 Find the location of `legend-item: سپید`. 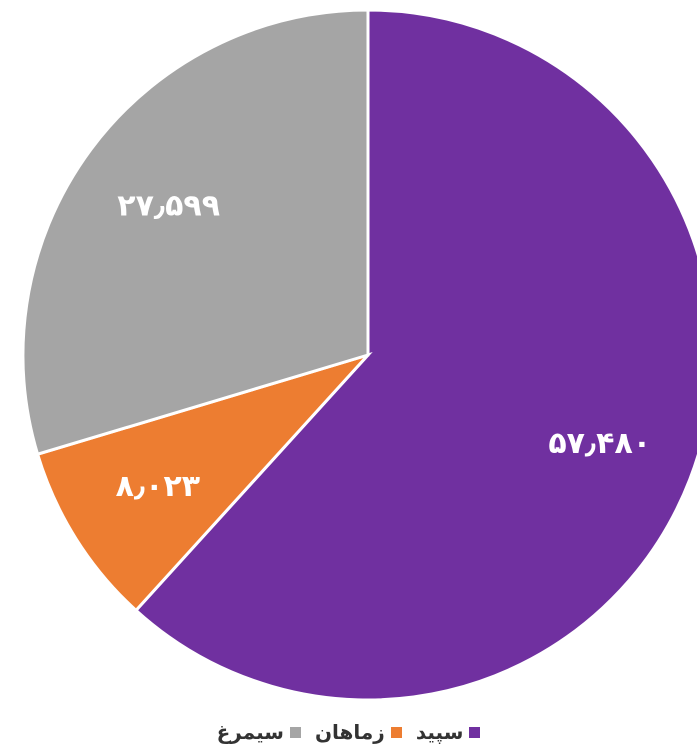

legend-item: سپید is located at coordinates (448, 732).